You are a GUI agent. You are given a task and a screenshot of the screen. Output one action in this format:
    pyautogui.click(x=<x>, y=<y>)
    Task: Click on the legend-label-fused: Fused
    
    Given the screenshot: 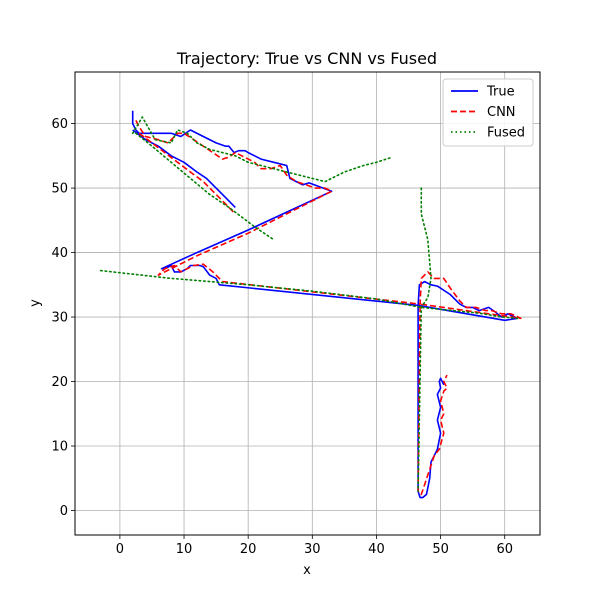 What is the action you would take?
    pyautogui.click(x=506, y=133)
    